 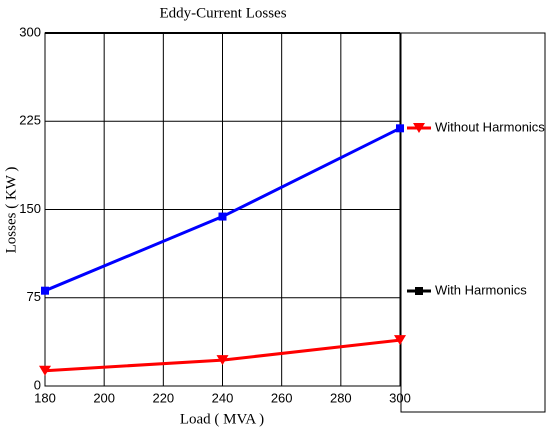 I want to click on x-tick-label: 240, so click(x=223, y=397).